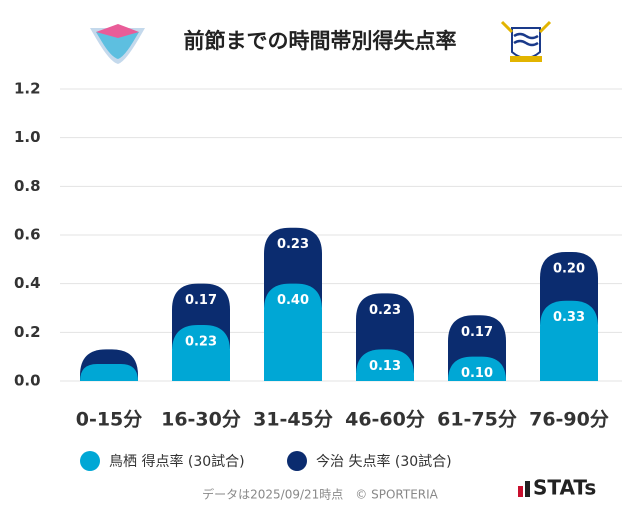  What do you see at coordinates (27, 283) in the screenshot?
I see `y-tick-label: 0.4` at bounding box center [27, 283].